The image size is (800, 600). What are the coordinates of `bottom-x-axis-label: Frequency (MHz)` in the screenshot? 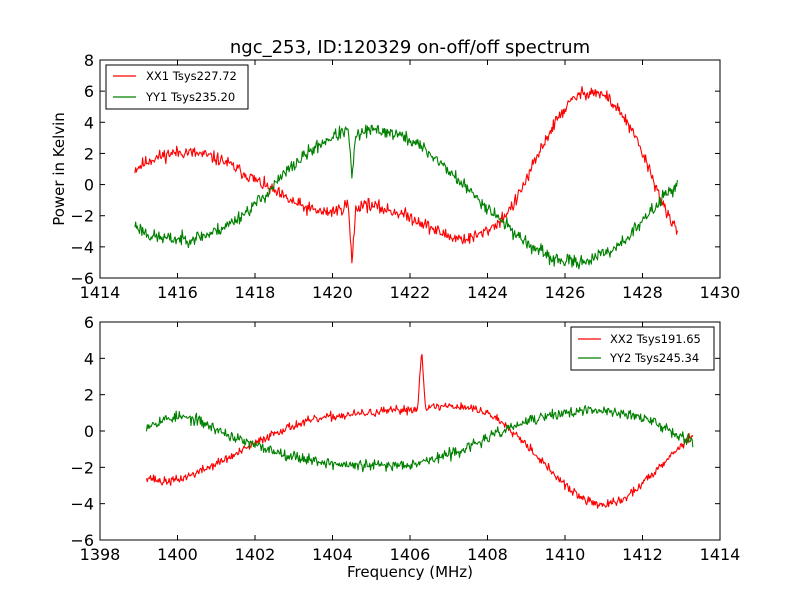 It's located at (410, 572).